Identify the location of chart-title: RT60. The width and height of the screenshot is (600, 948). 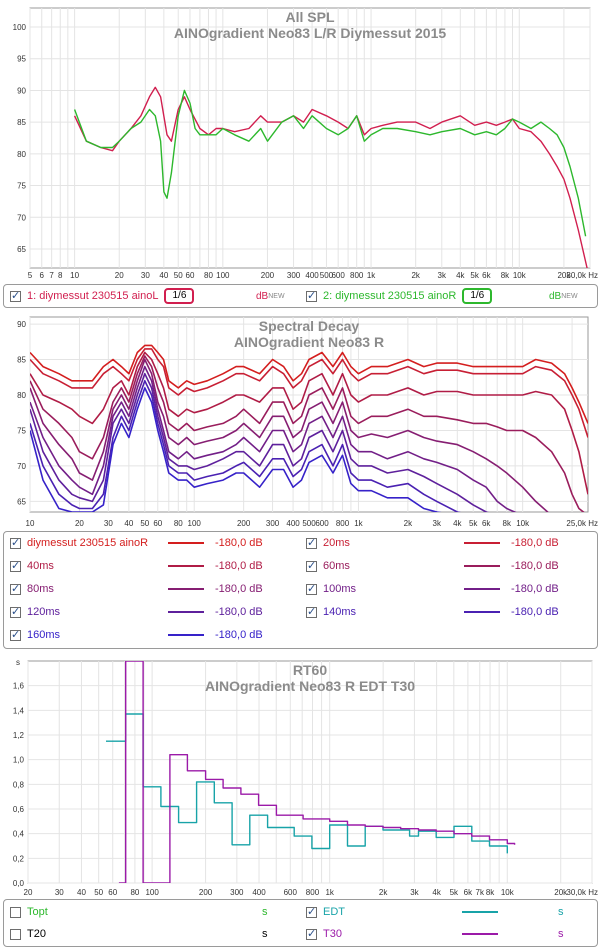
(310, 670).